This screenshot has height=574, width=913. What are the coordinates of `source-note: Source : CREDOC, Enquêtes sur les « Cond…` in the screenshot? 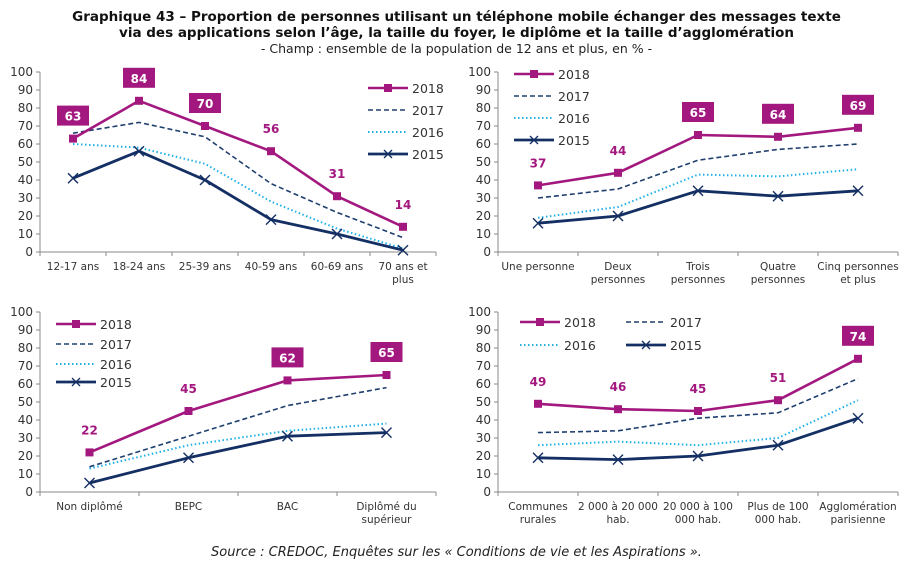 It's located at (456, 552).